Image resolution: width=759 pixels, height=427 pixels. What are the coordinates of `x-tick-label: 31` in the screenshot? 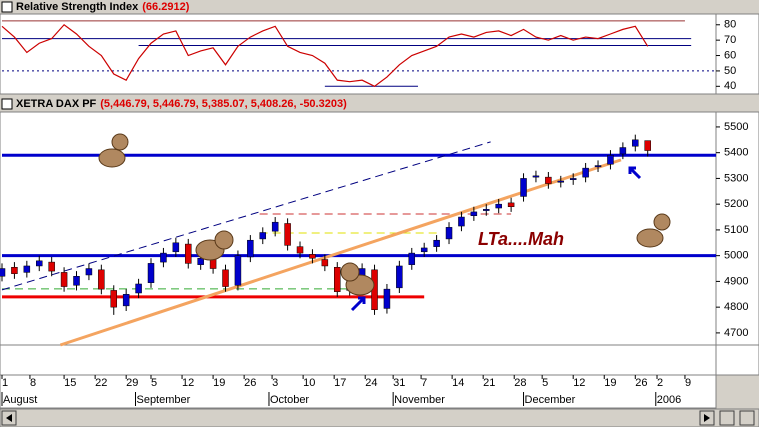 It's located at (399, 383).